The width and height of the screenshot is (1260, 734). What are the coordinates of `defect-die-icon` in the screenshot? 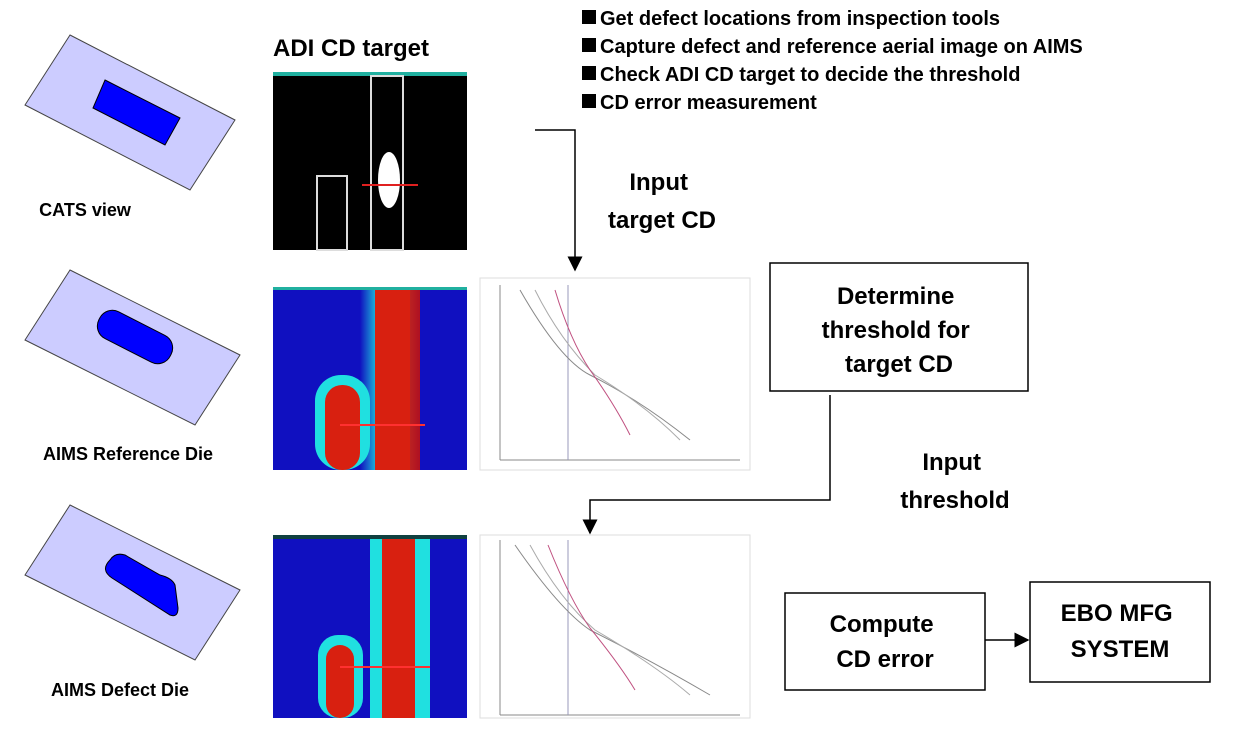 It's located at (132, 582).